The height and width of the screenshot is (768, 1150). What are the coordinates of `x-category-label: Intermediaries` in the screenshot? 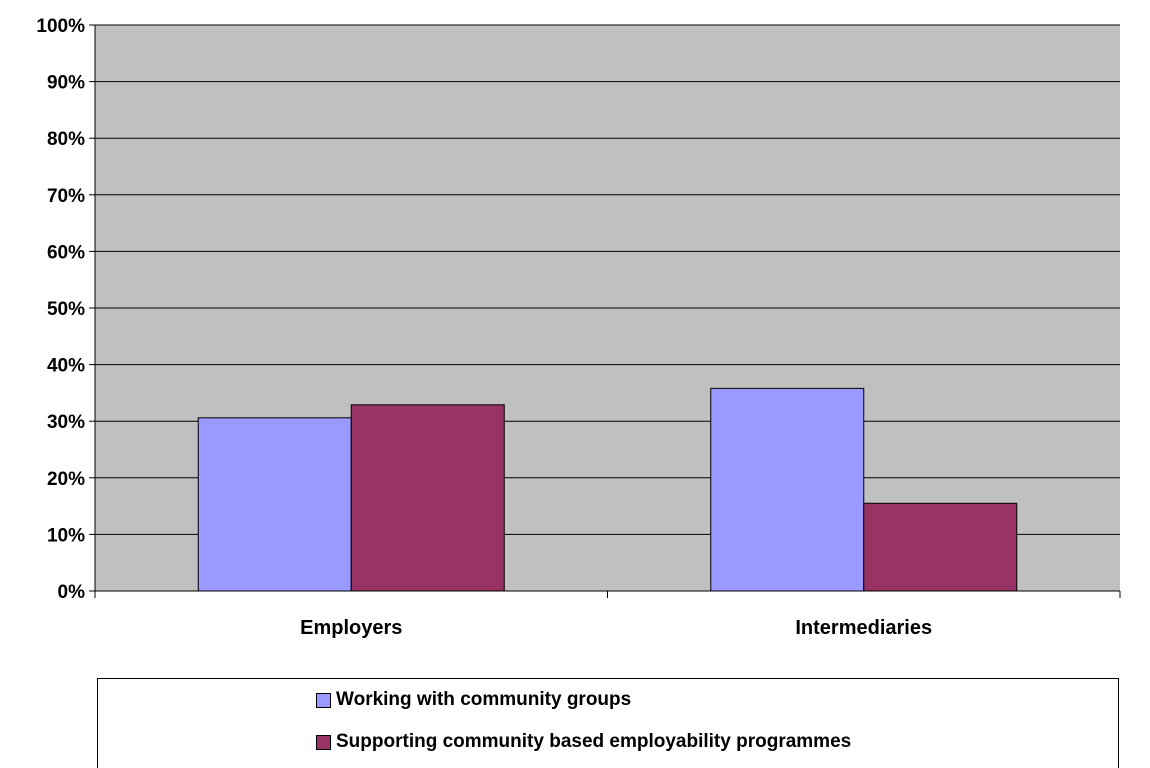 It's located at (863, 628).